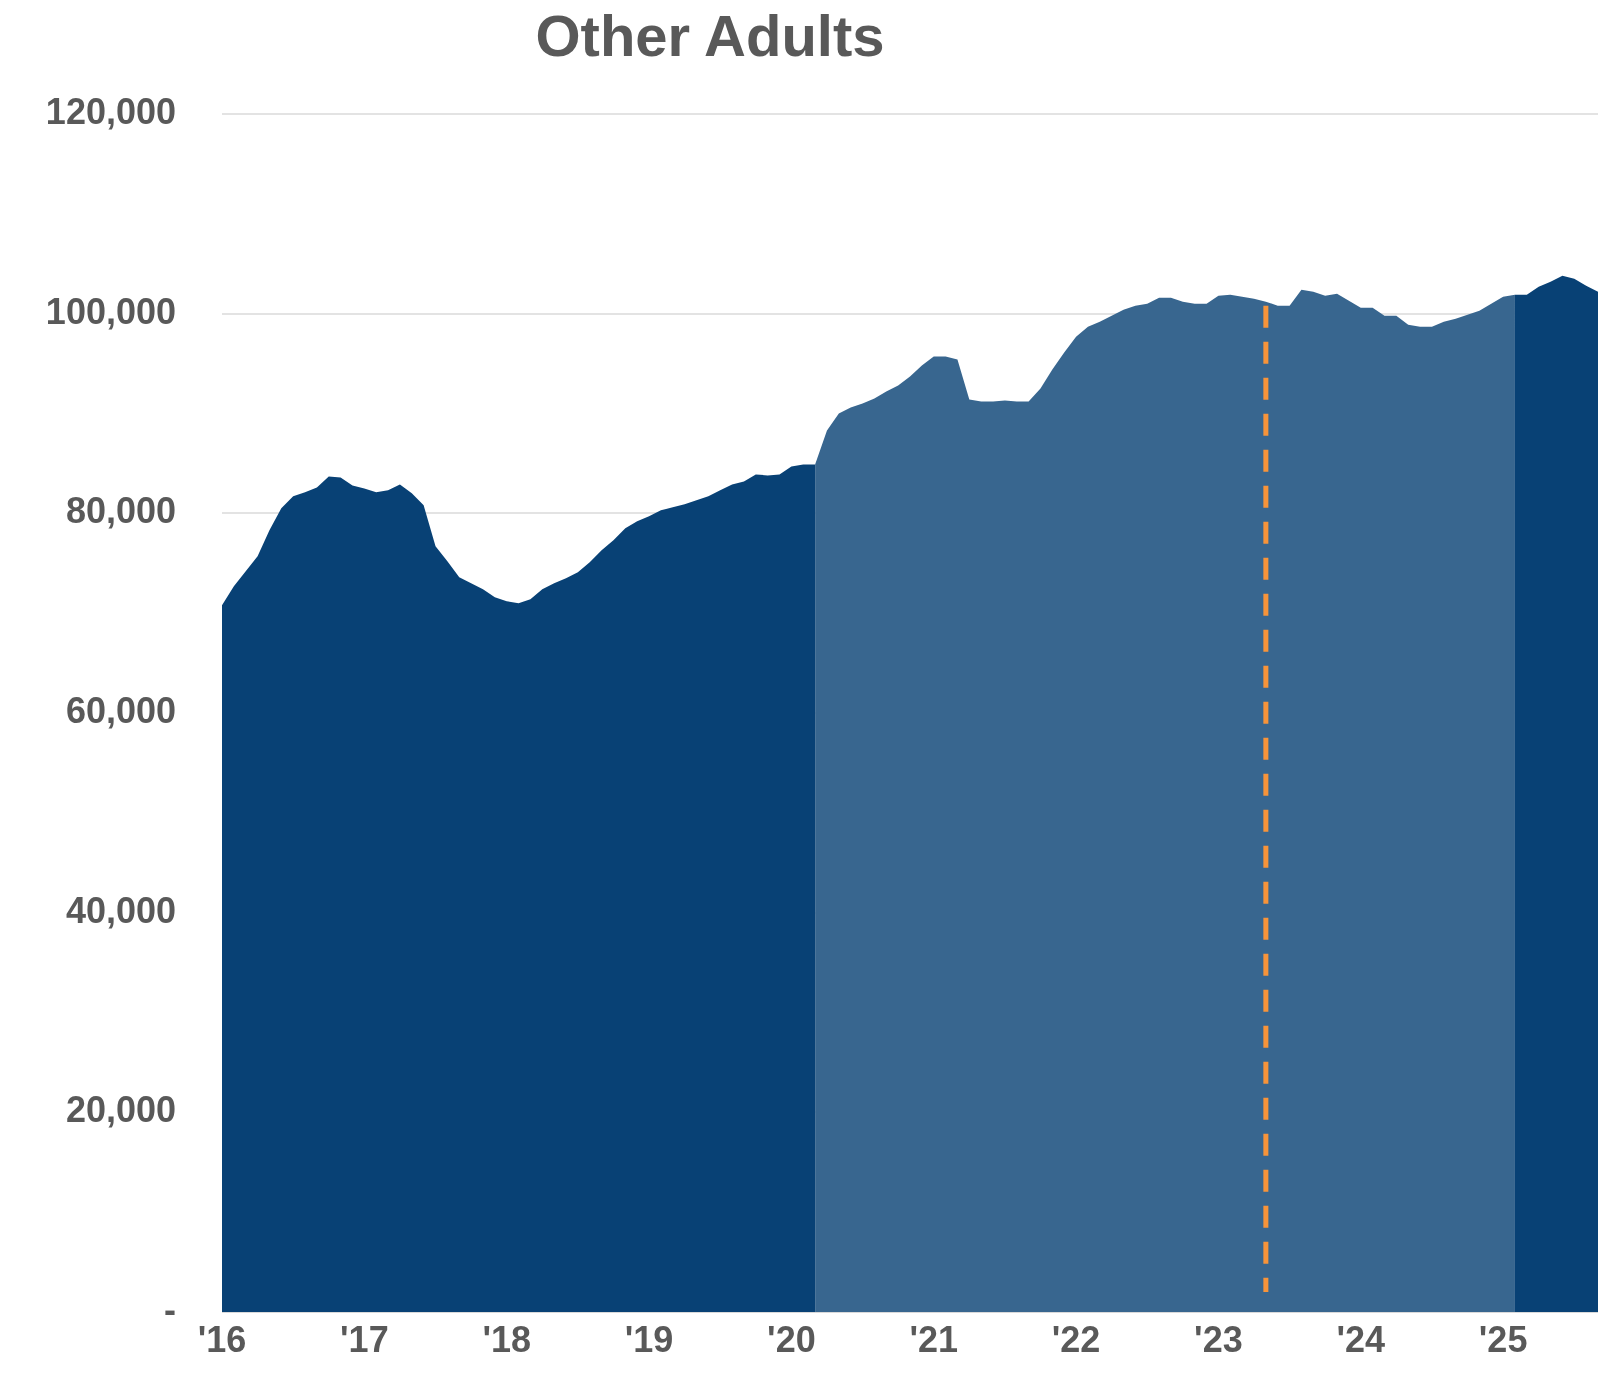 The height and width of the screenshot is (1384, 1598). I want to click on x-tick-label: '23, so click(1218, 1339).